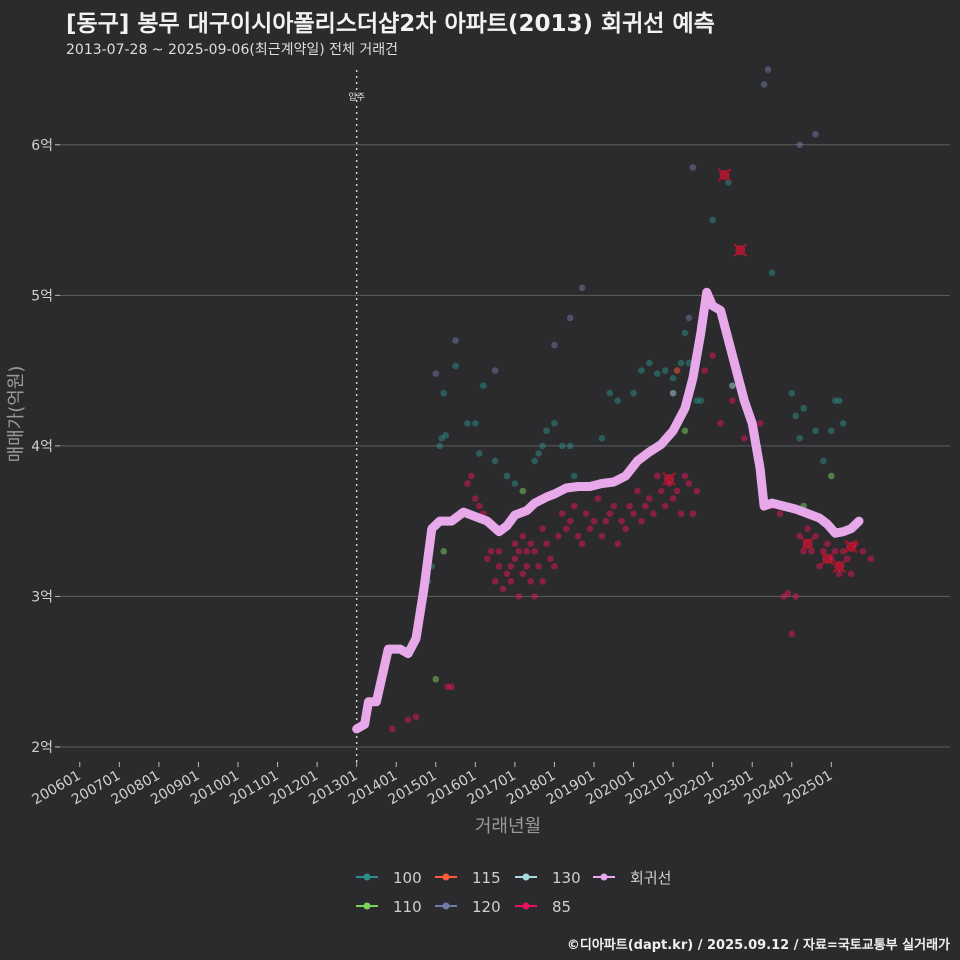  What do you see at coordinates (760, 371) in the screenshot?
I see `highlight-marks` at bounding box center [760, 371].